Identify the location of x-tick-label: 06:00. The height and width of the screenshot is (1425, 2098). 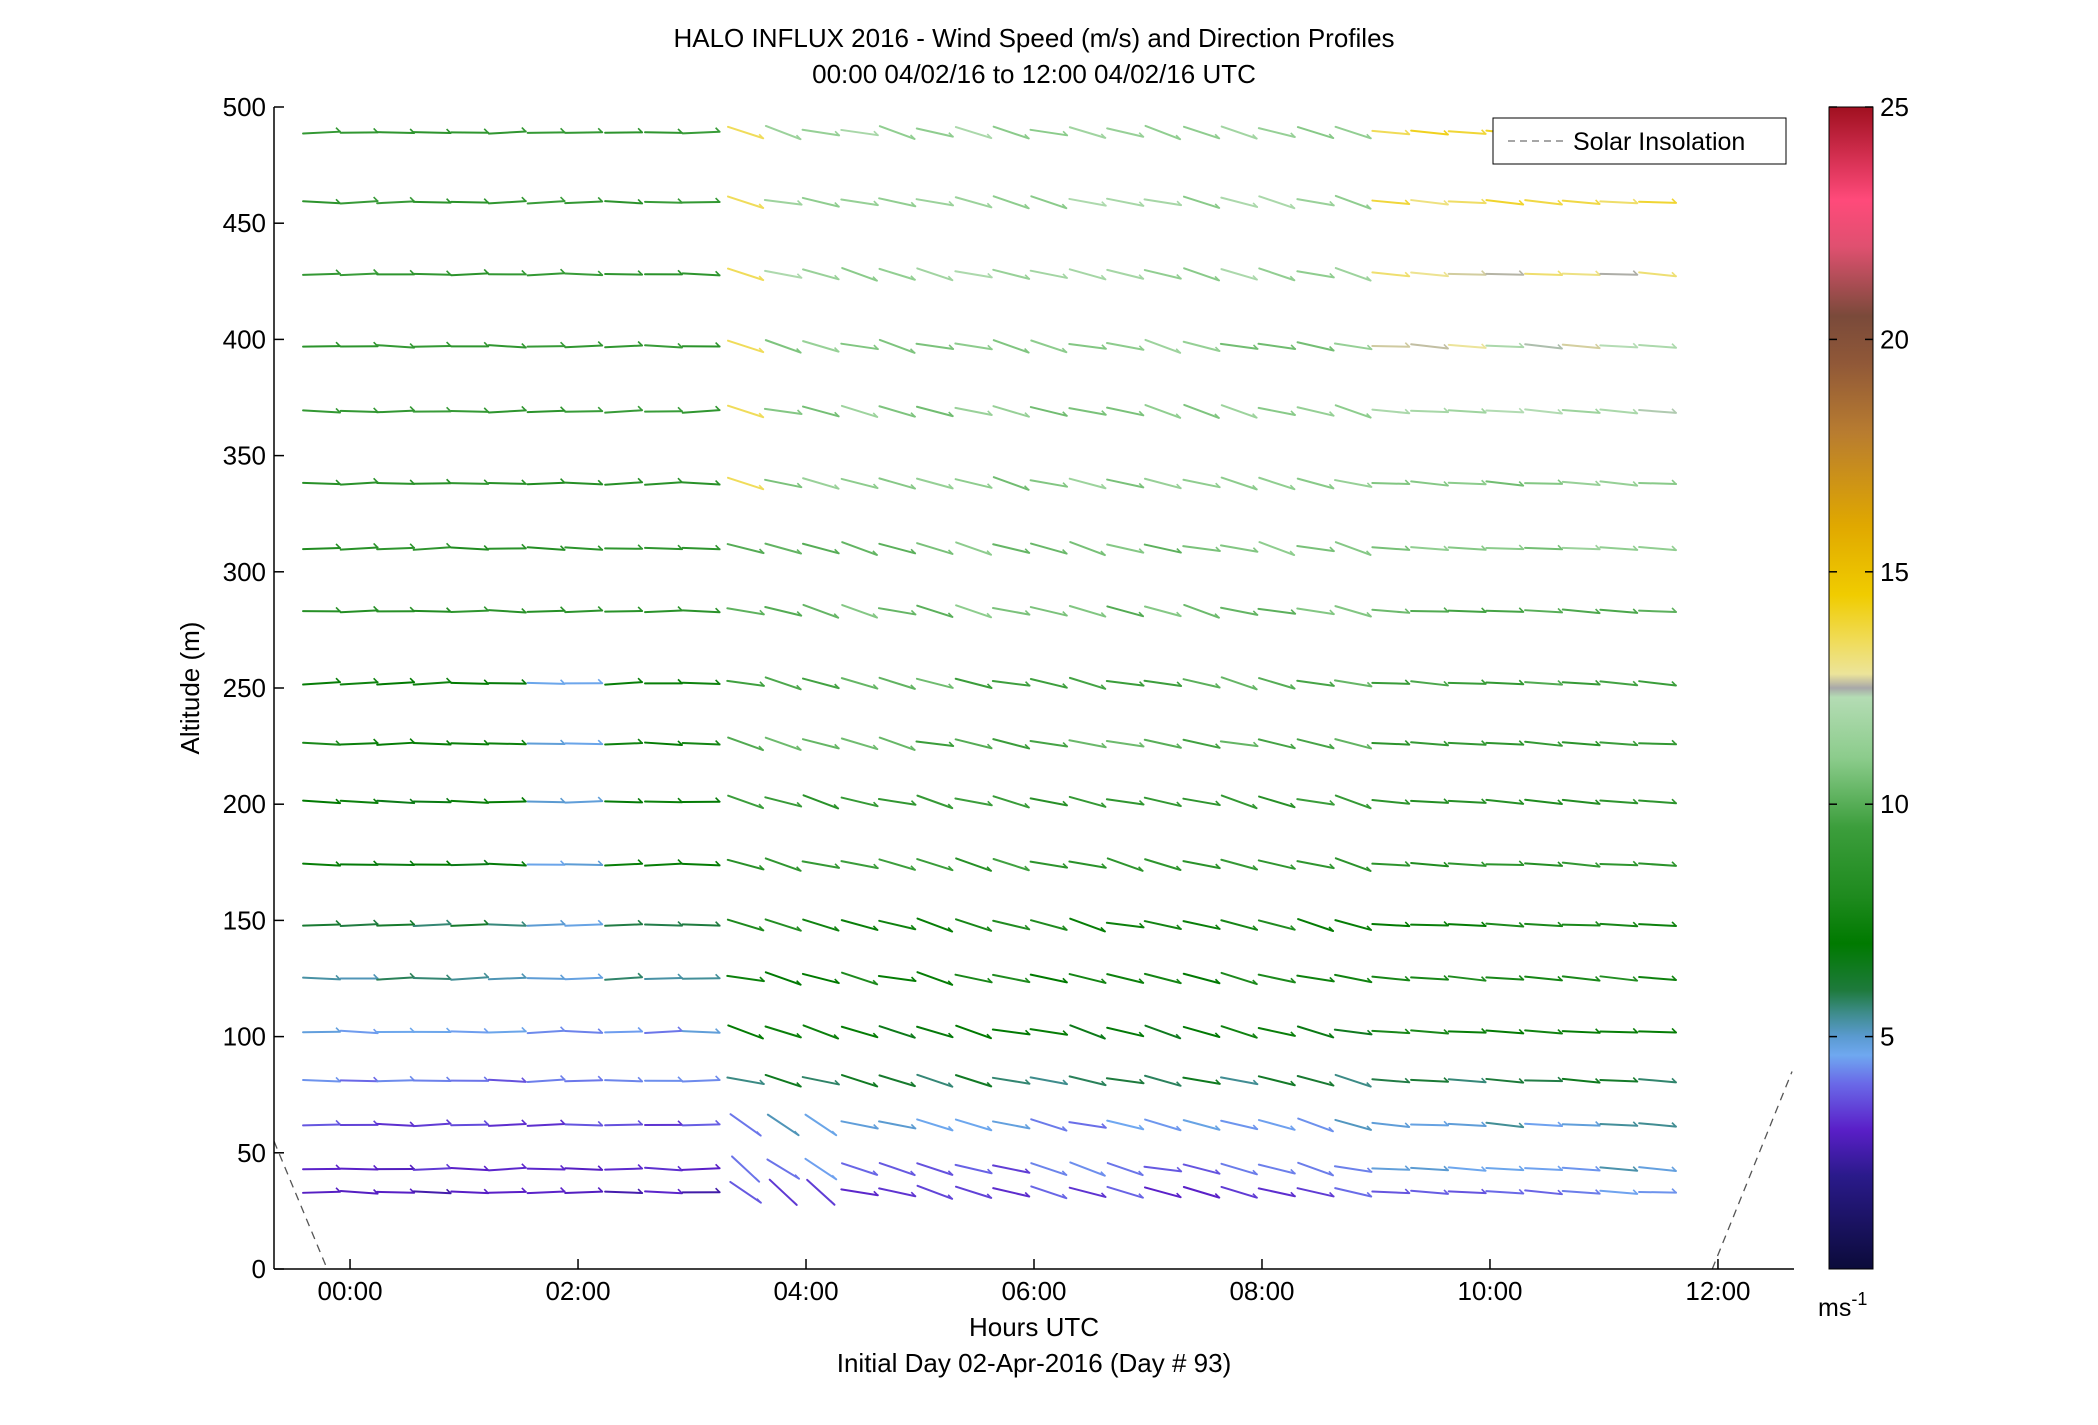
(1033, 1291).